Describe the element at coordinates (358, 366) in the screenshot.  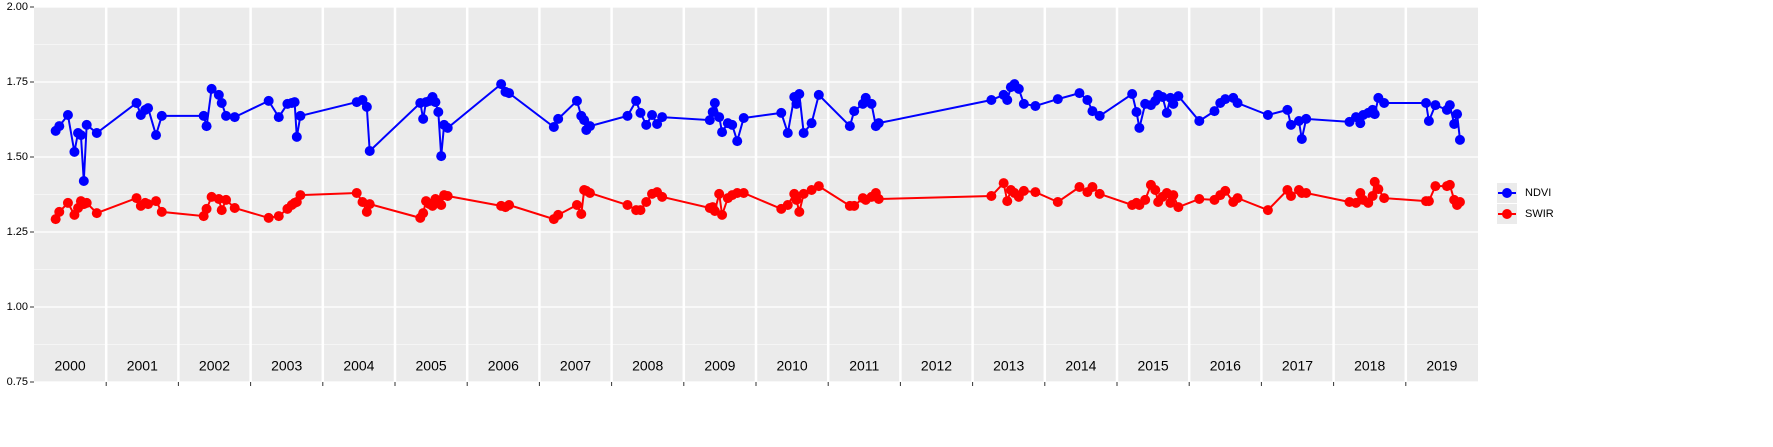
I see `year-label: 2004` at that location.